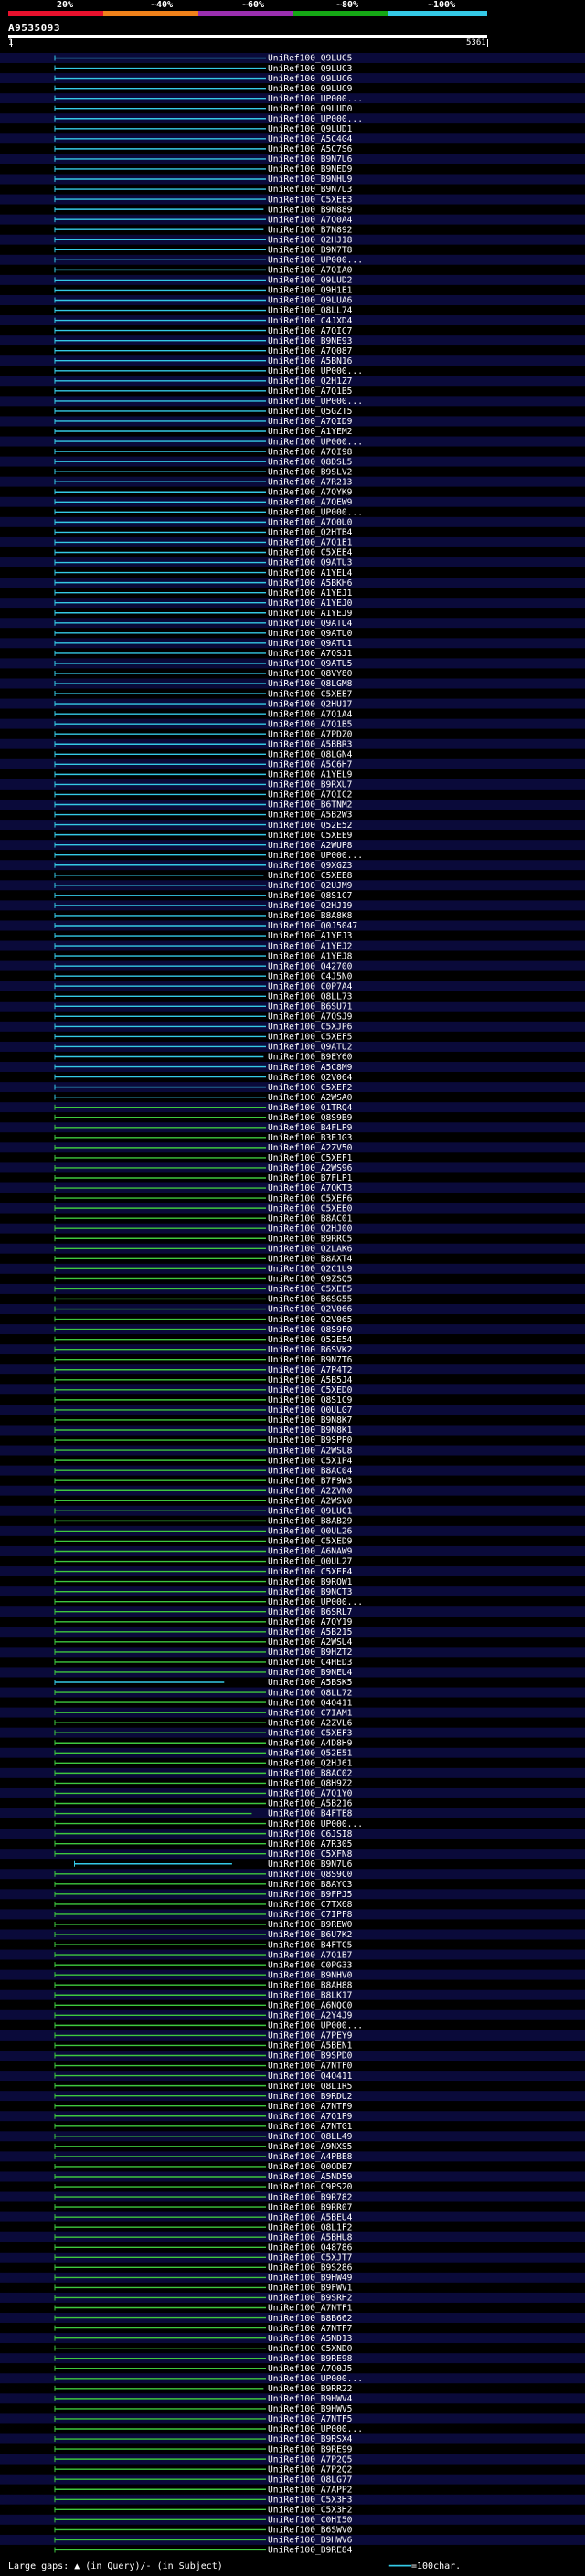  What do you see at coordinates (310, 946) in the screenshot?
I see `subject-label: UniRef100_A1YEJ2` at bounding box center [310, 946].